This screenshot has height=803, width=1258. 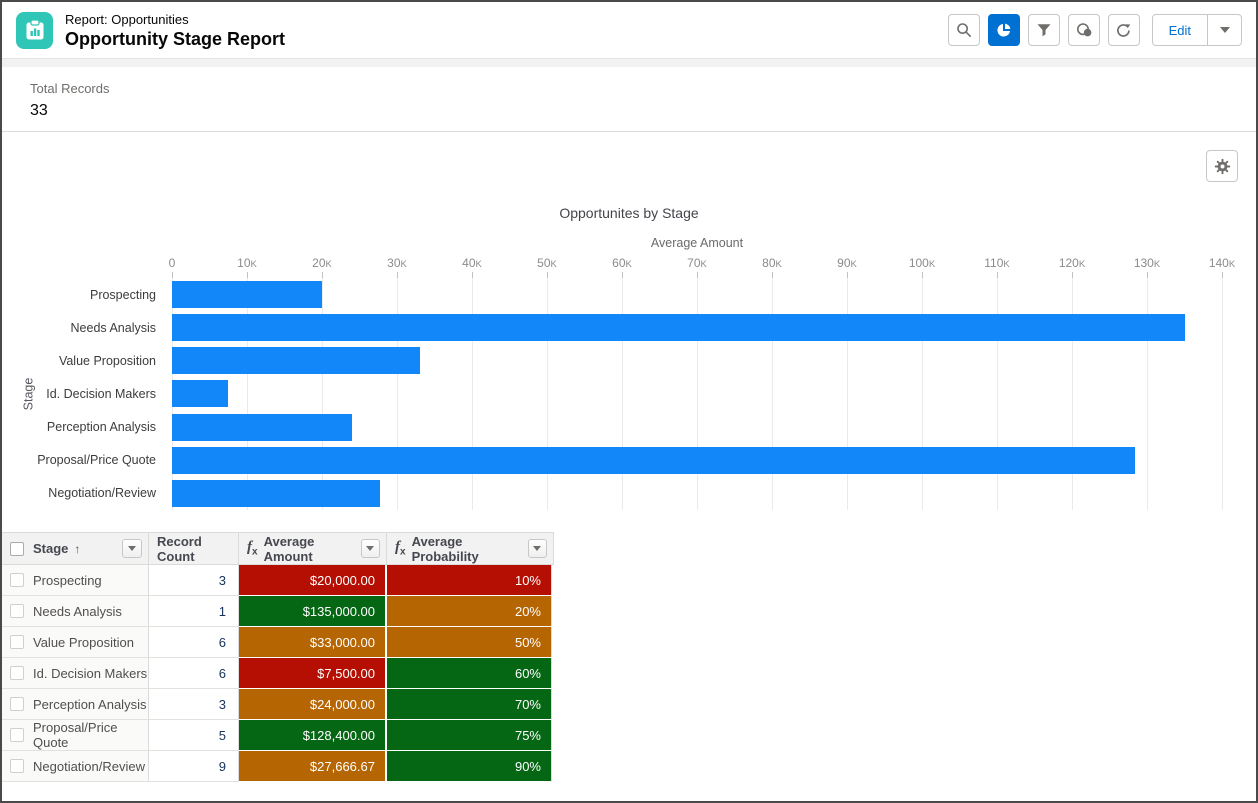 I want to click on column-header-stage: Stage ↑, so click(x=75, y=548).